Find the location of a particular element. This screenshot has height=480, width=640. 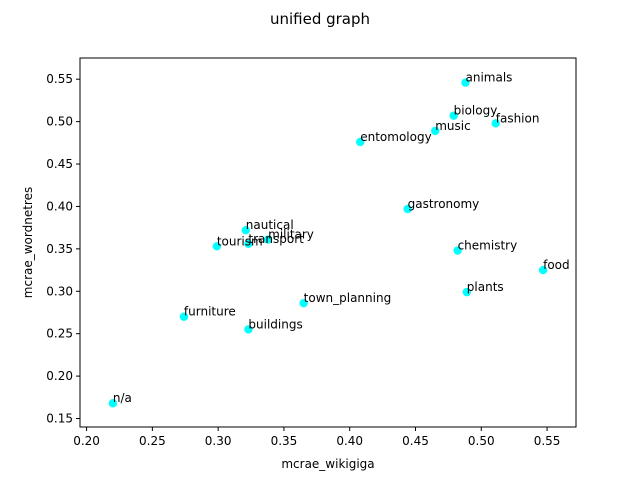

x-tick-label: 0.45 is located at coordinates (415, 441).